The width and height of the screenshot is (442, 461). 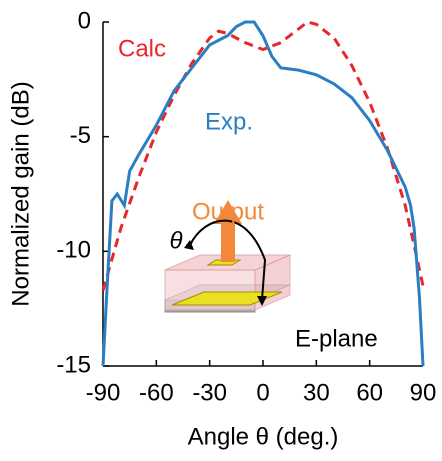 I want to click on annotation: Output, so click(x=228, y=211).